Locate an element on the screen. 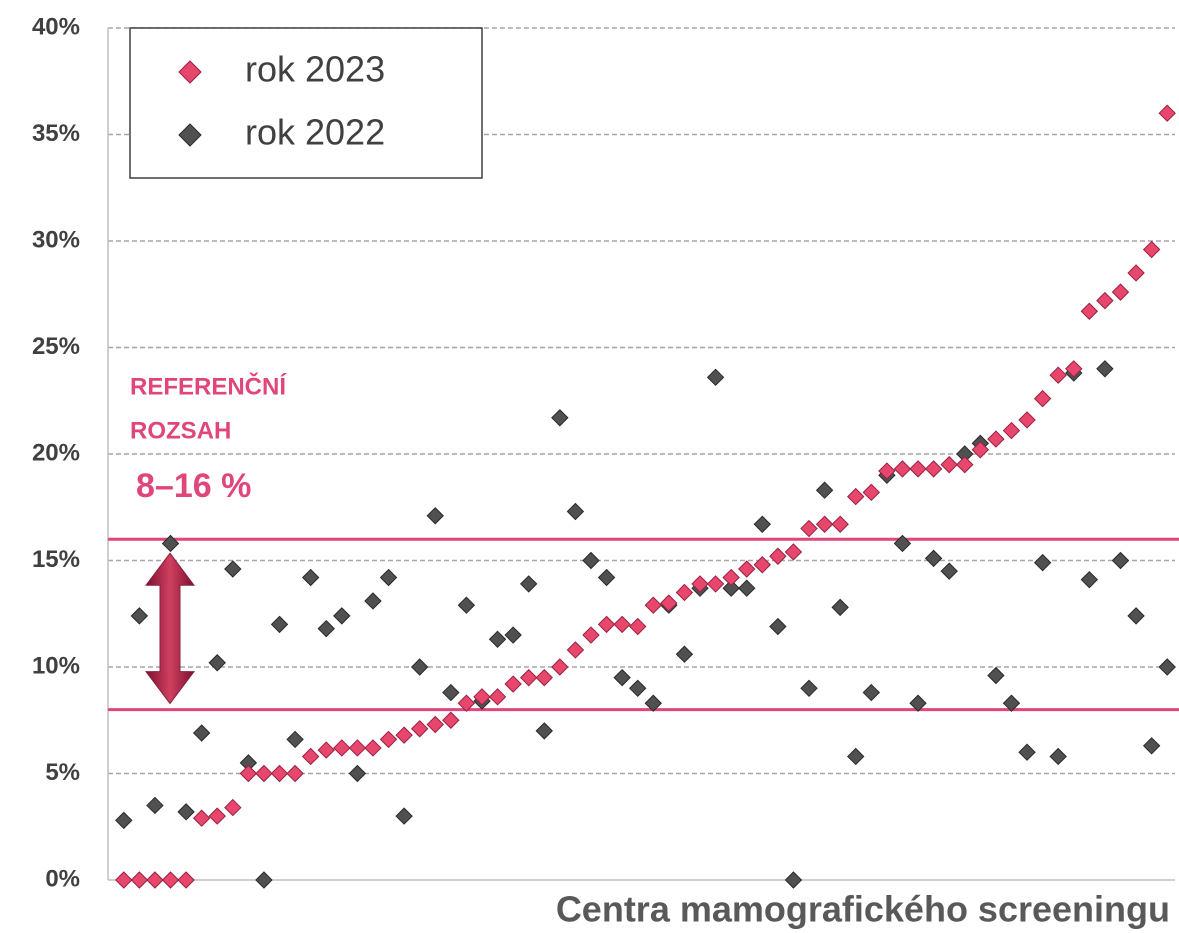 Image resolution: width=1179 pixels, height=933 pixels. legend-box is located at coordinates (306, 103).